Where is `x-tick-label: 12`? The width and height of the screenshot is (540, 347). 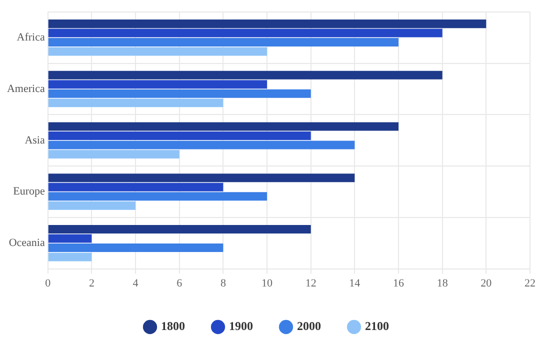
x-tick-label: 12 is located at coordinates (310, 283).